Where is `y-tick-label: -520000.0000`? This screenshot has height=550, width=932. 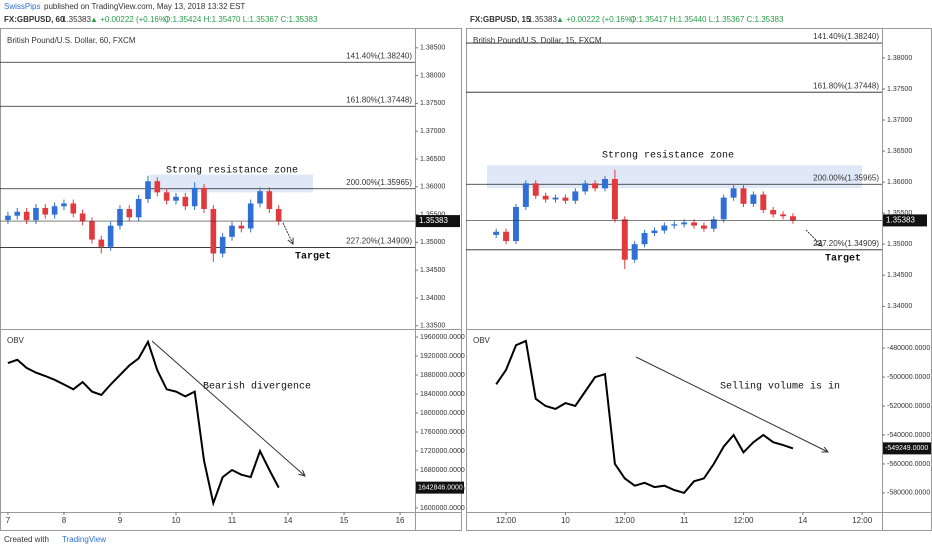 y-tick-label: -520000.0000 is located at coordinates (908, 406).